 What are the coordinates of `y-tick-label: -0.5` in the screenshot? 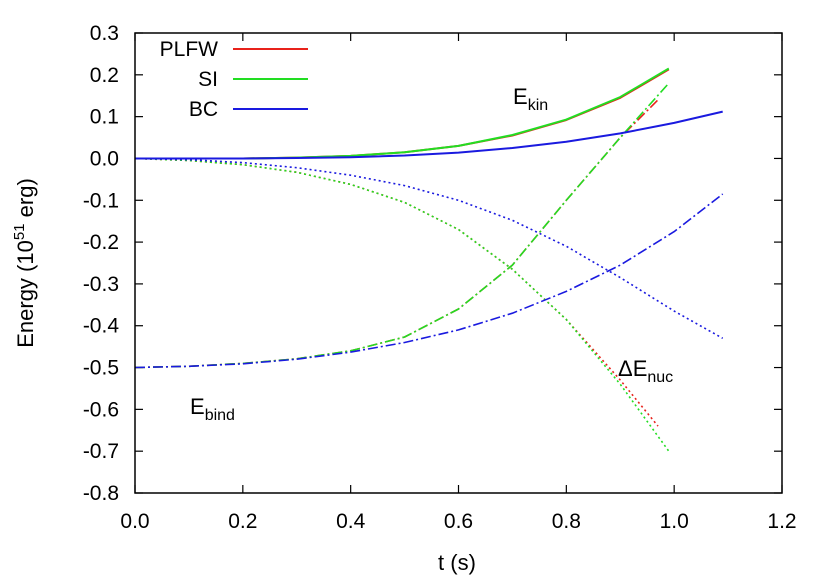 It's located at (101, 368).